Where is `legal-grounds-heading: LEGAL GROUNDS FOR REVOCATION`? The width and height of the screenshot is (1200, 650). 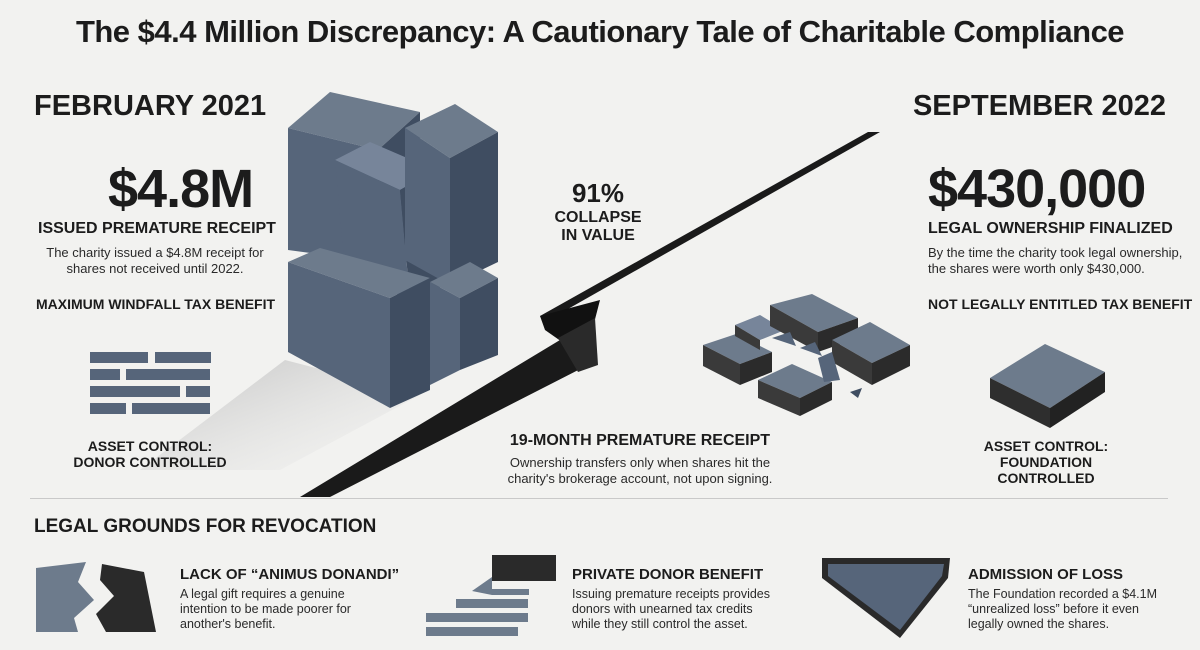 legal-grounds-heading: LEGAL GROUNDS FOR REVOCATION is located at coordinates (205, 526).